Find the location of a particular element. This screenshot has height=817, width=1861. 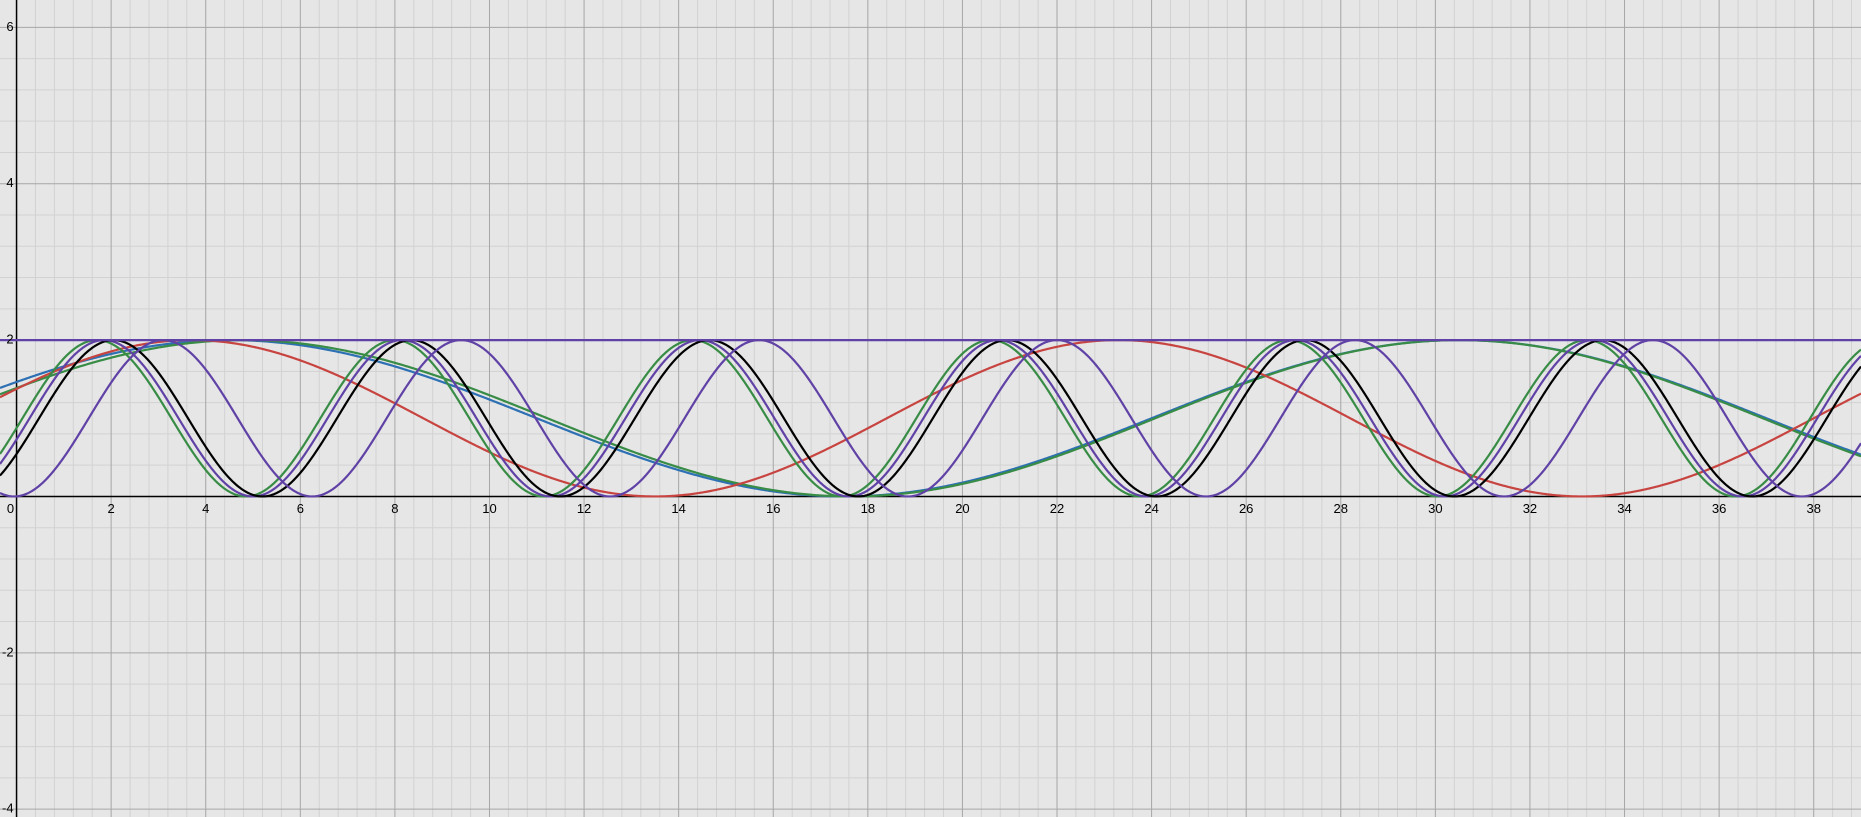

y-tick-label: -4 is located at coordinates (8, 807).